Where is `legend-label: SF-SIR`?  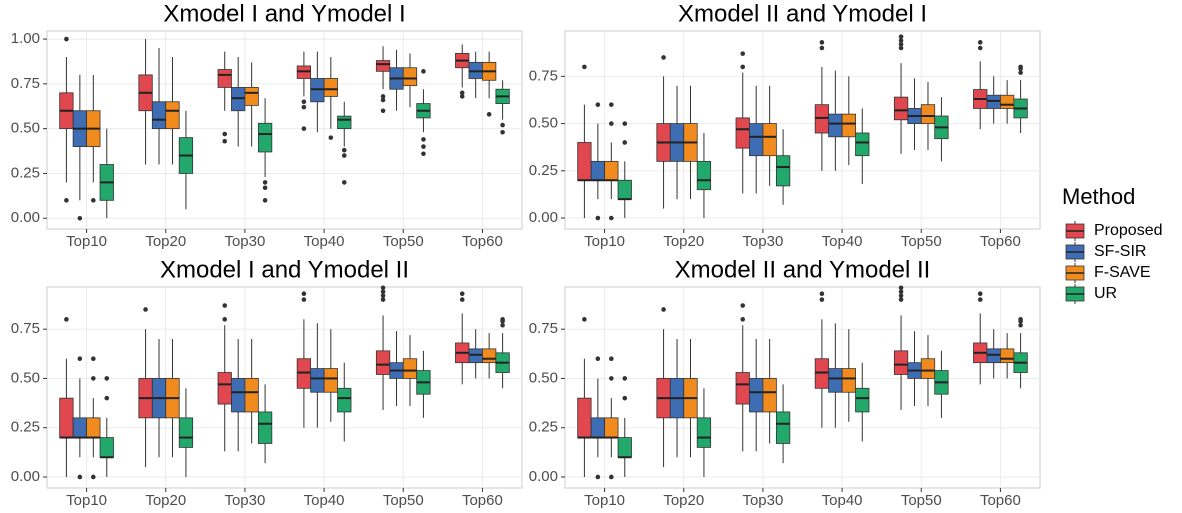
legend-label: SF-SIR is located at coordinates (1120, 251).